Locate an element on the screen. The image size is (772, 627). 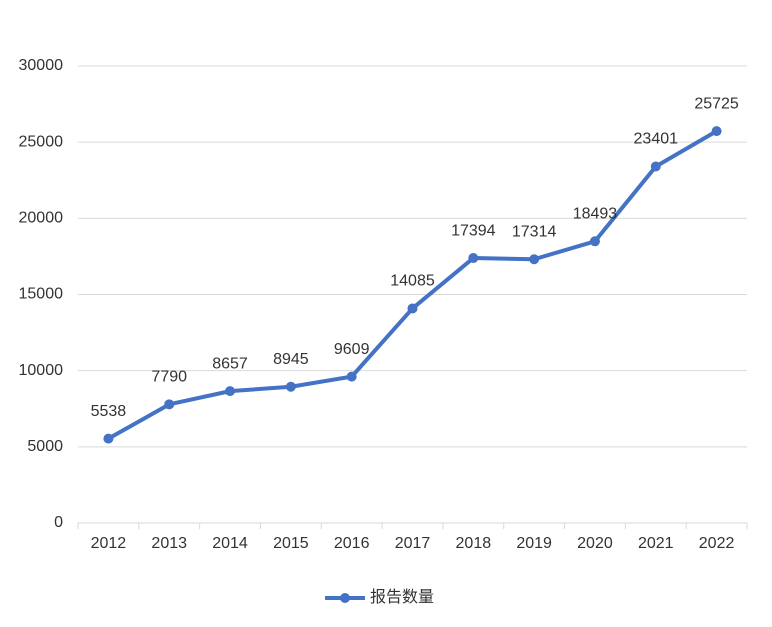
y-tick-label: 0 is located at coordinates (58, 522).